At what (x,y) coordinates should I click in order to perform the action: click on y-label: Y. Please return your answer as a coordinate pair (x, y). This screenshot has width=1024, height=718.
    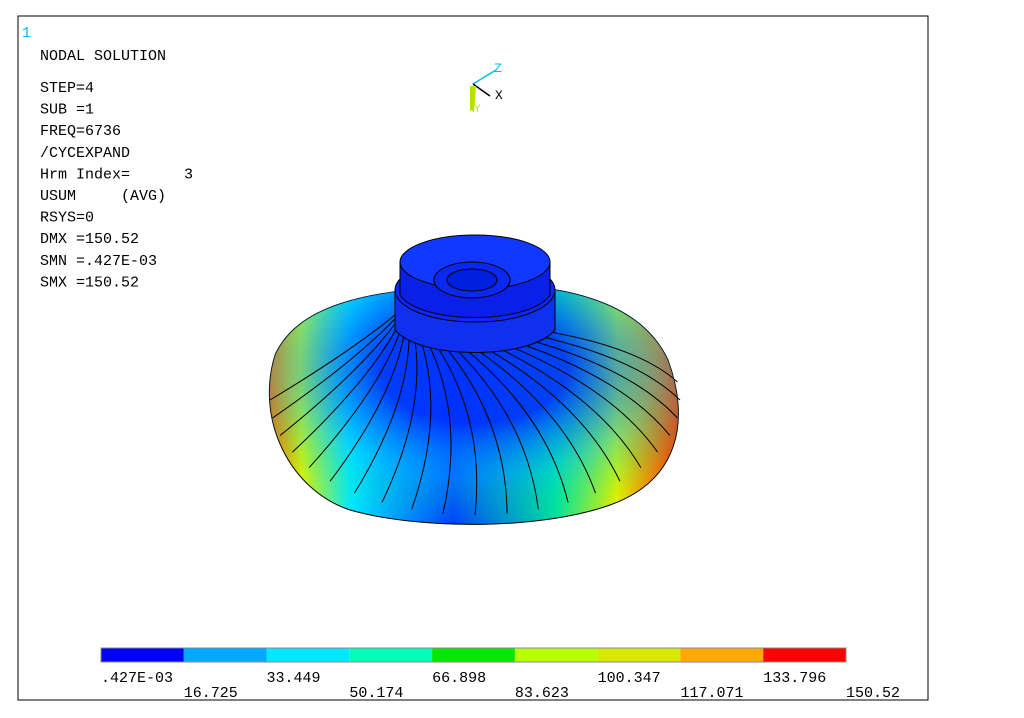
    Looking at the image, I should click on (477, 110).